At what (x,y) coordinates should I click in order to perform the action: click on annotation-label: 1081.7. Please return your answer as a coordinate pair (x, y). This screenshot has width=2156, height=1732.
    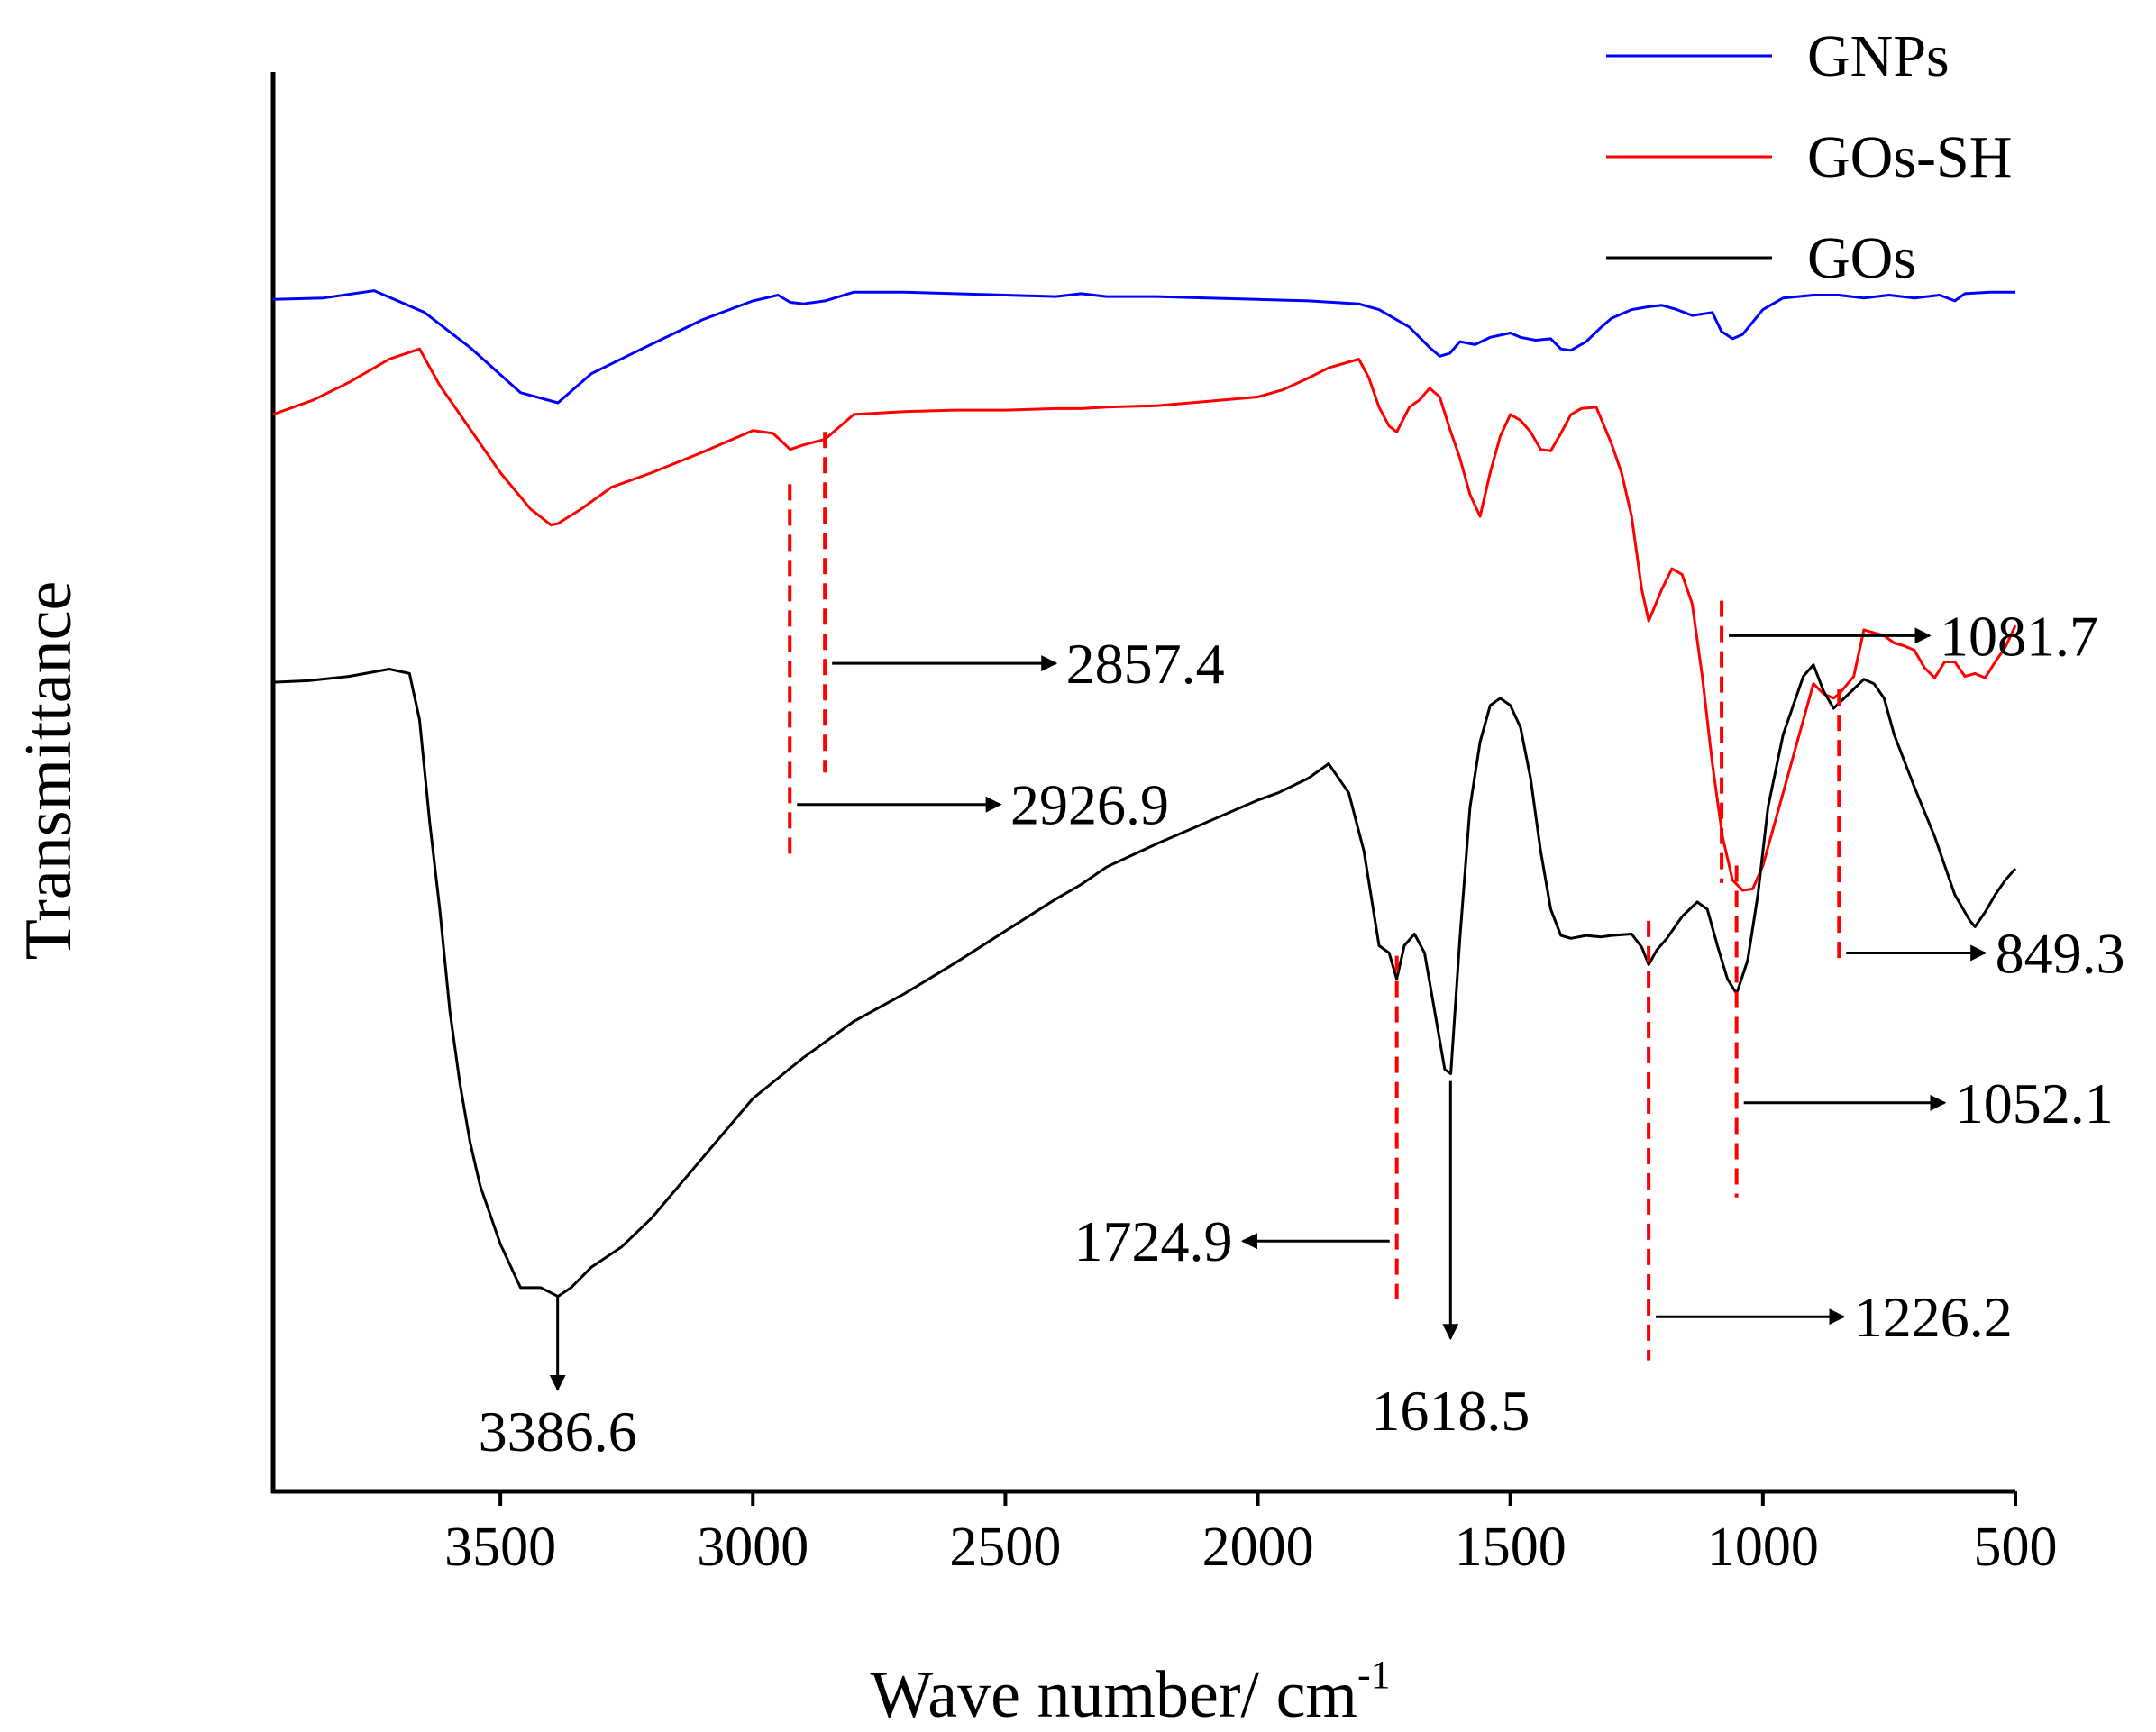
    Looking at the image, I should click on (2019, 636).